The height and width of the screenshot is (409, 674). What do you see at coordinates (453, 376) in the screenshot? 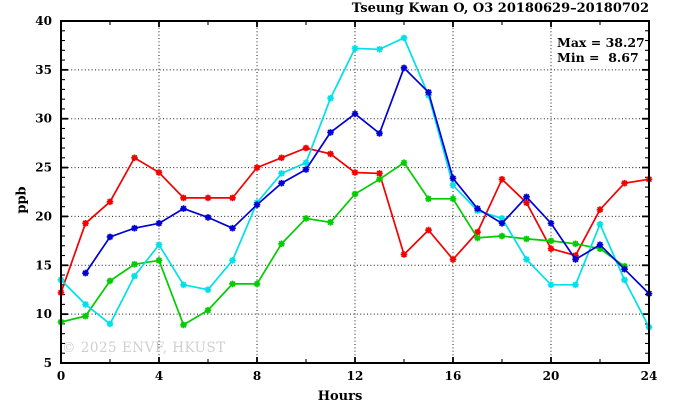
I see `svg-text: 16` at bounding box center [453, 376].